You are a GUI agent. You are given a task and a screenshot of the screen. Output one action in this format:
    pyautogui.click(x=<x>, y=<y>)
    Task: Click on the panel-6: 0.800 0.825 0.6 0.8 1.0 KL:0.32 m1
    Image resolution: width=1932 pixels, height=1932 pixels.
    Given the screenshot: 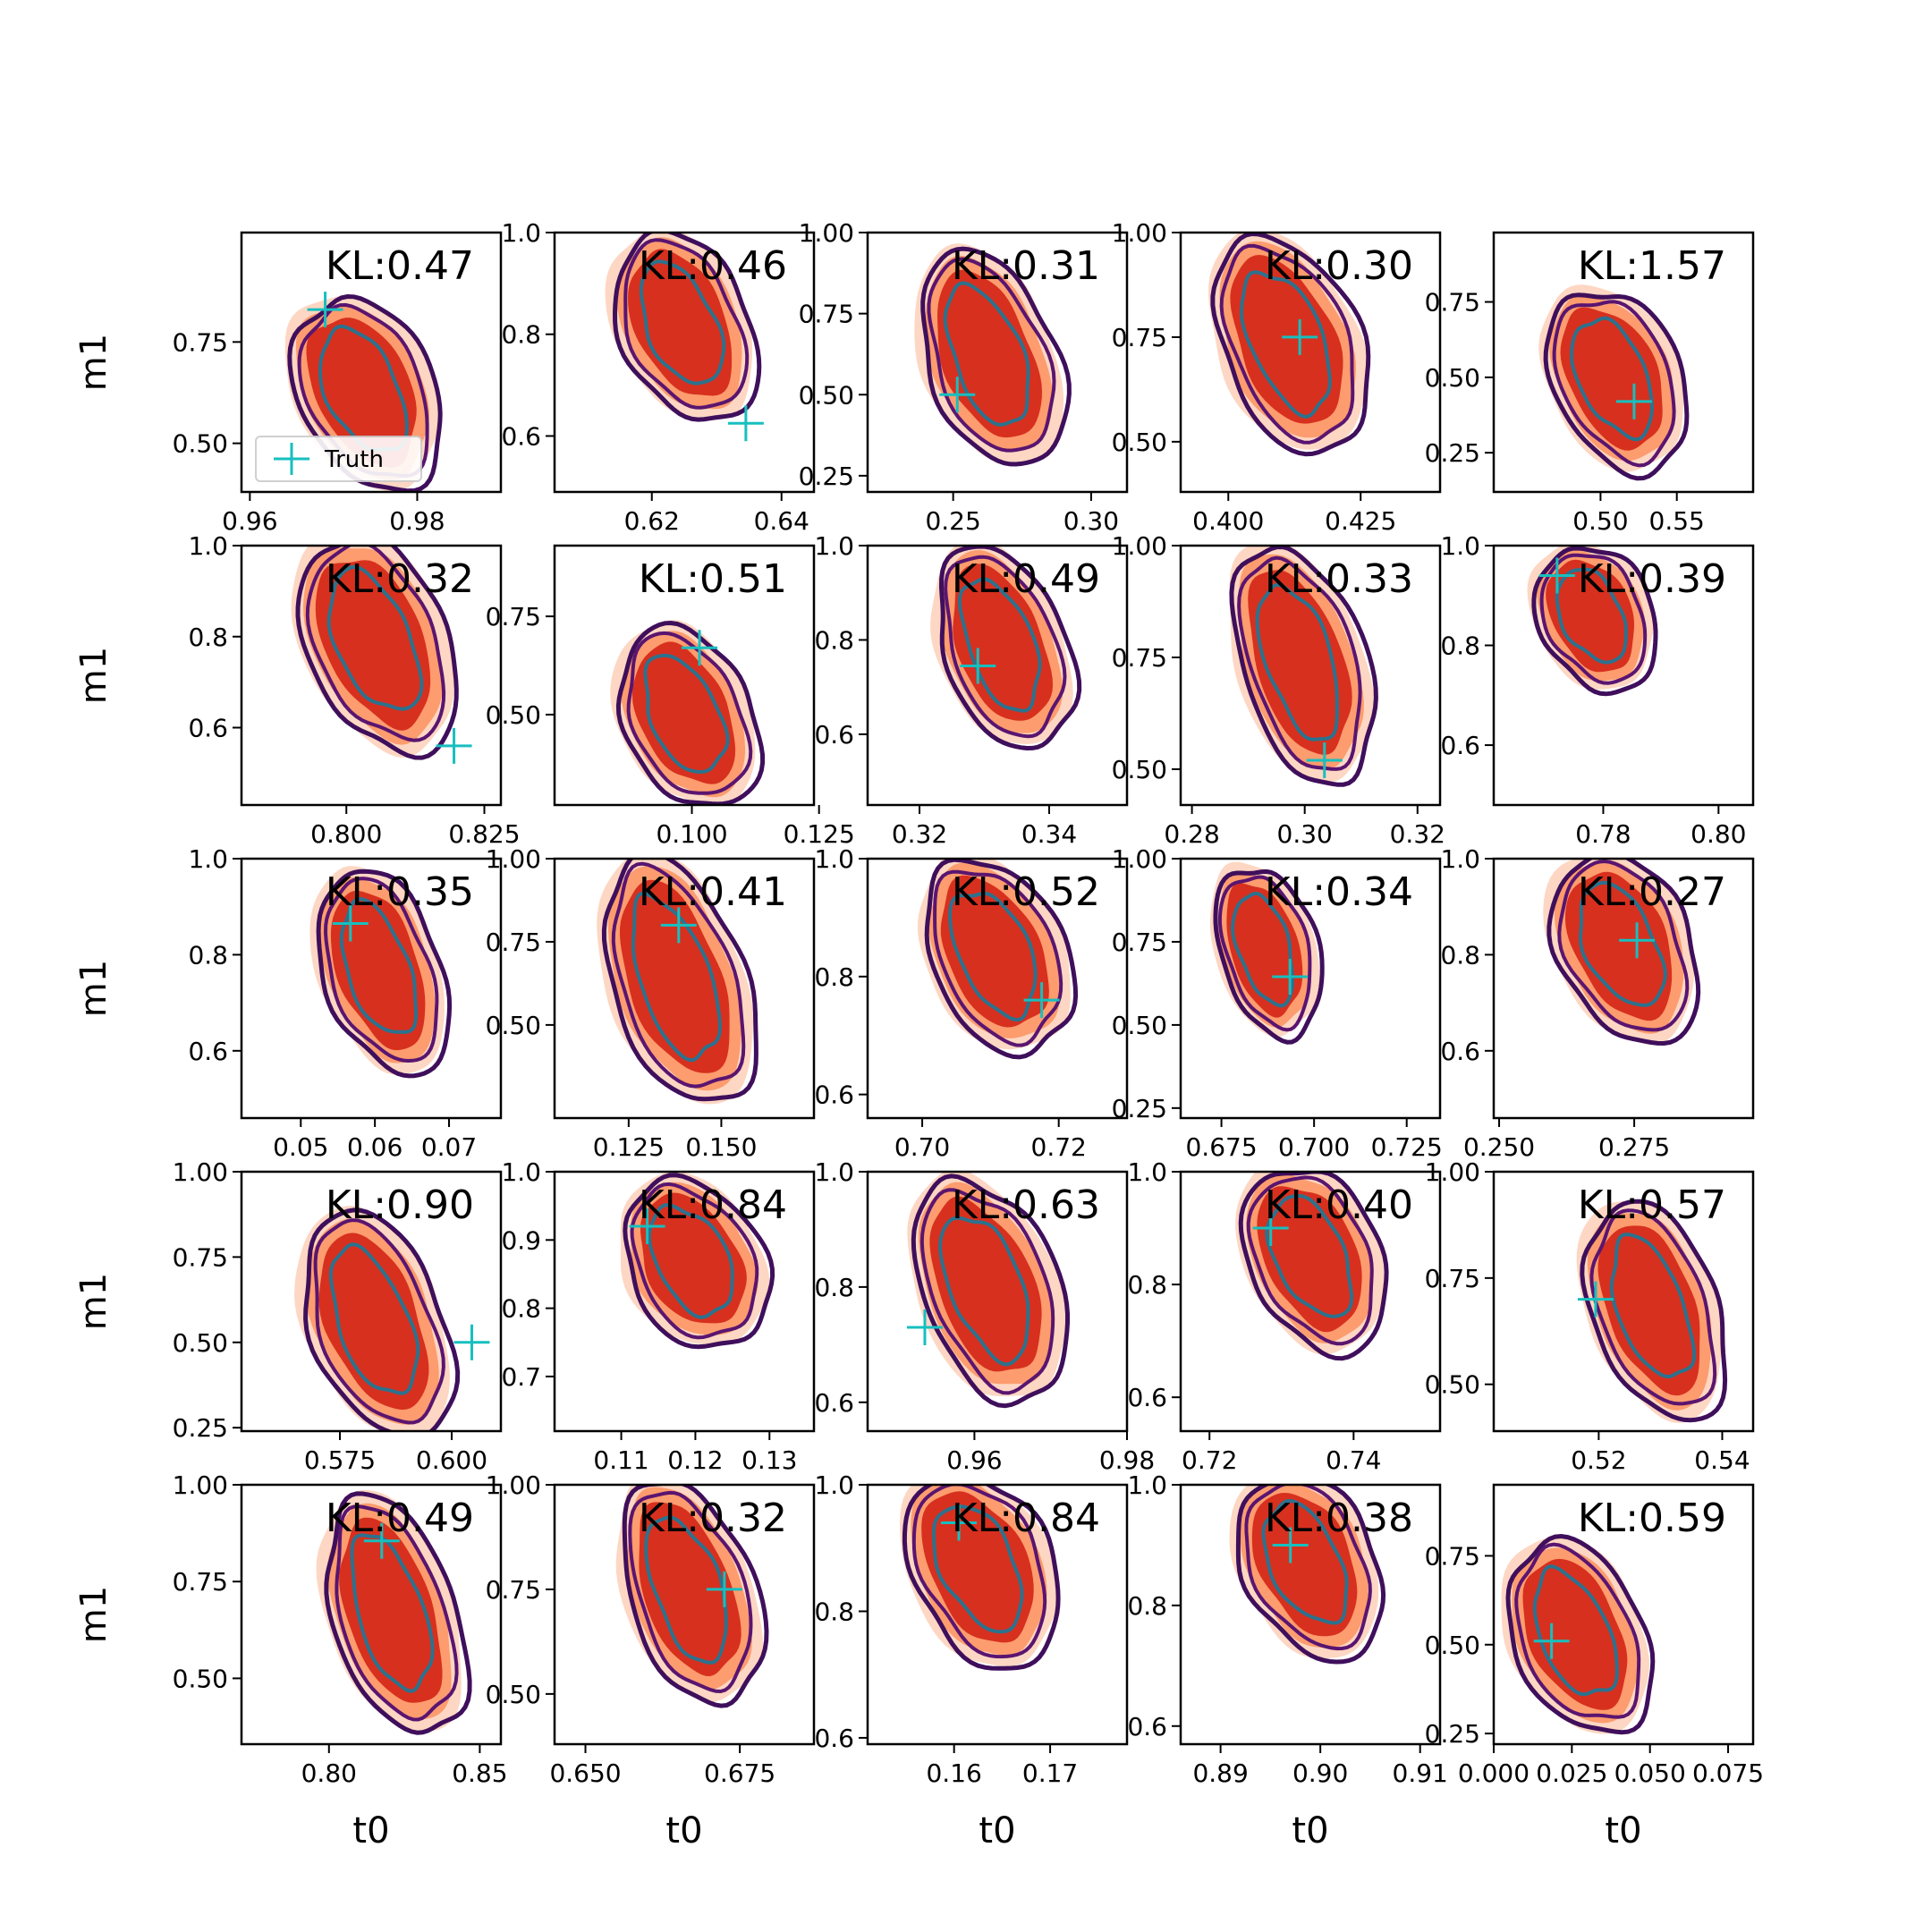 What is the action you would take?
    pyautogui.click(x=297, y=690)
    